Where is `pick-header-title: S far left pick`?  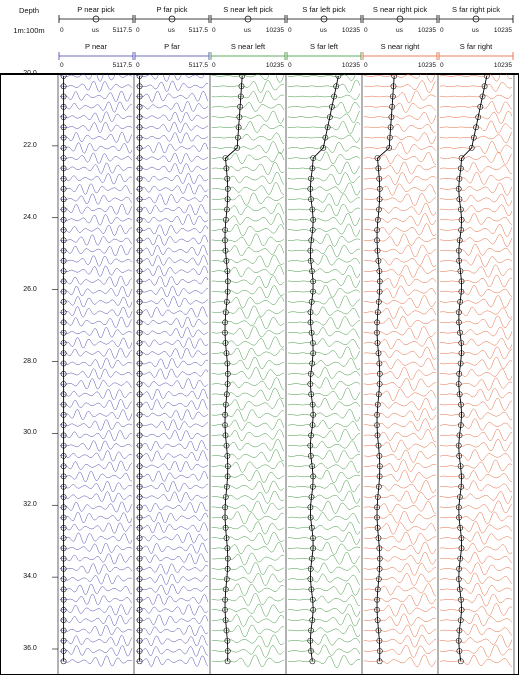 pick-header-title: S far left pick is located at coordinates (324, 9).